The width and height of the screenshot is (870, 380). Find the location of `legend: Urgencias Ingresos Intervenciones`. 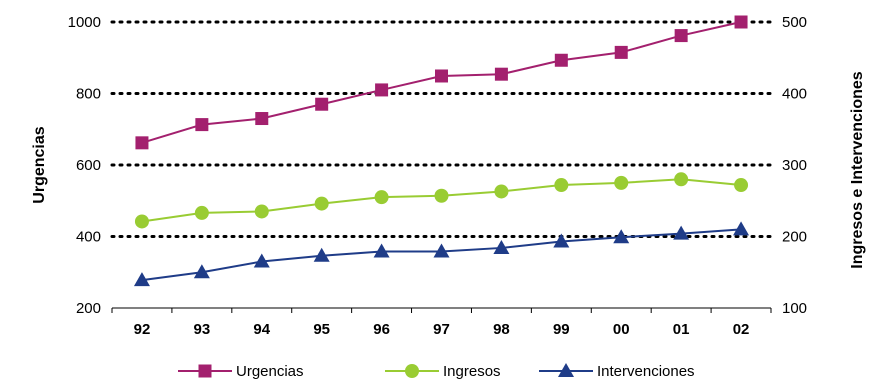

legend: Urgencias Ingresos Intervenciones is located at coordinates (436, 371).